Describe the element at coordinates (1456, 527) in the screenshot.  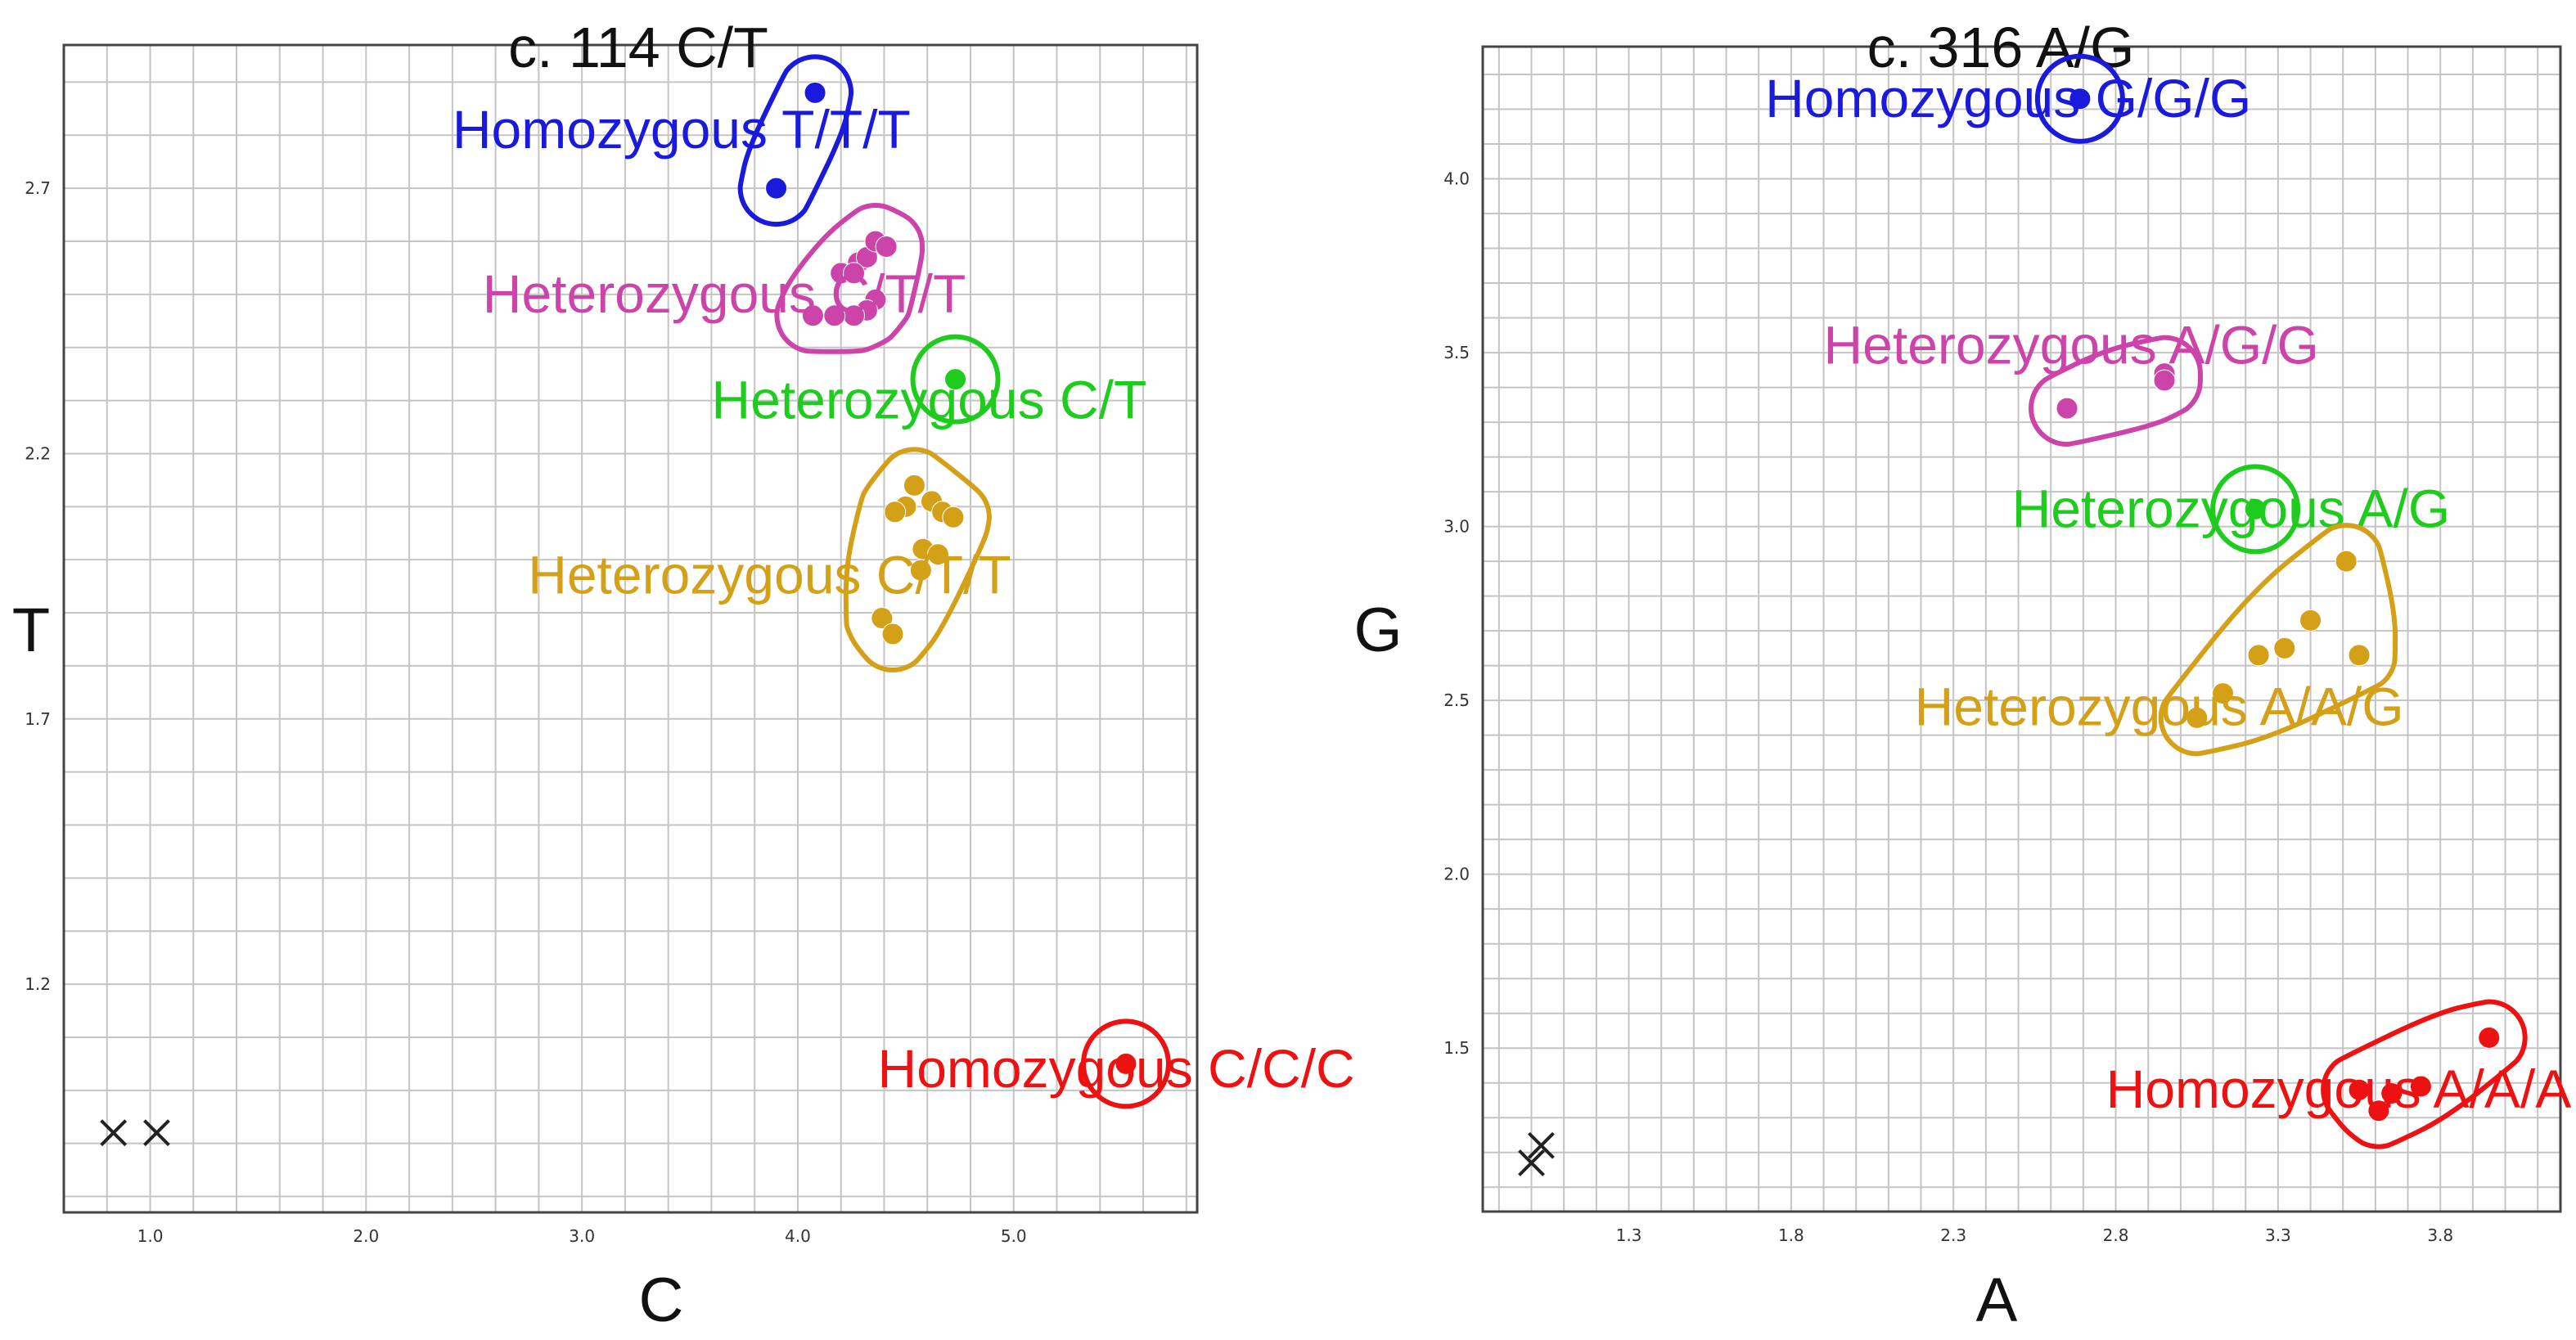
I see `y-tick-label: 3.0` at that location.